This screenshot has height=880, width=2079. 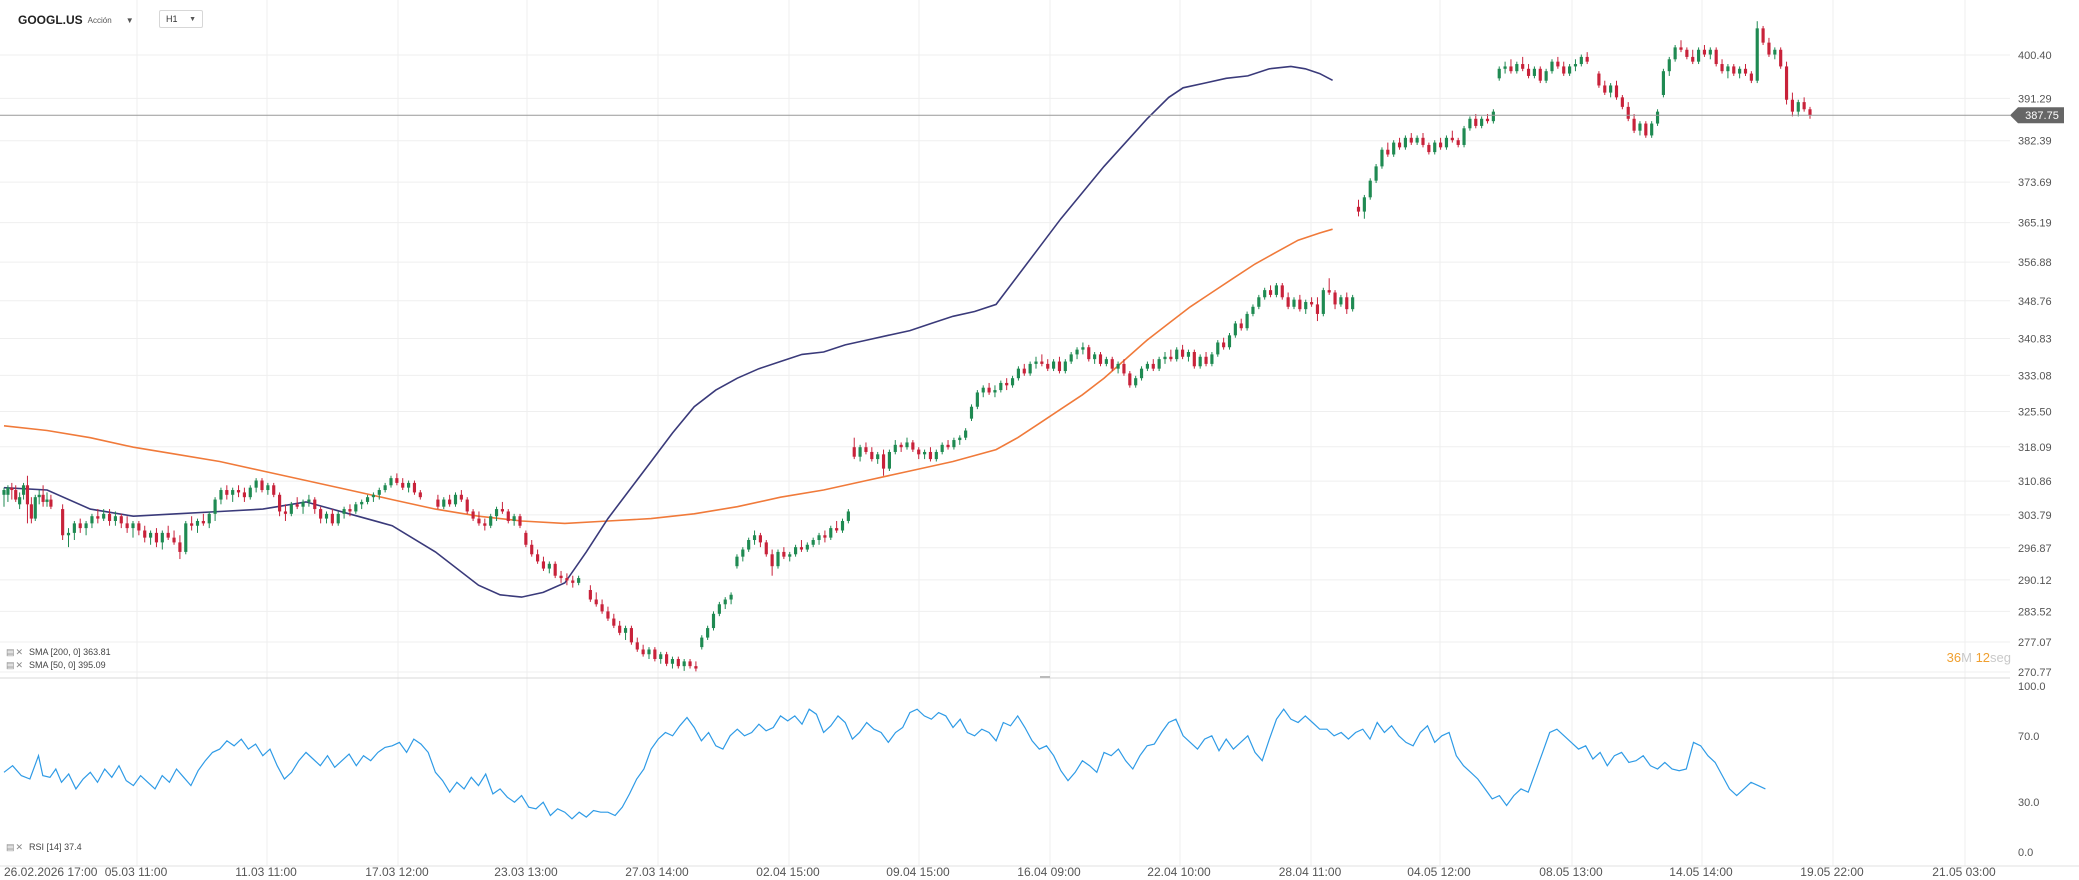 I want to click on chevron-down-icon: ▼, so click(x=129, y=20).